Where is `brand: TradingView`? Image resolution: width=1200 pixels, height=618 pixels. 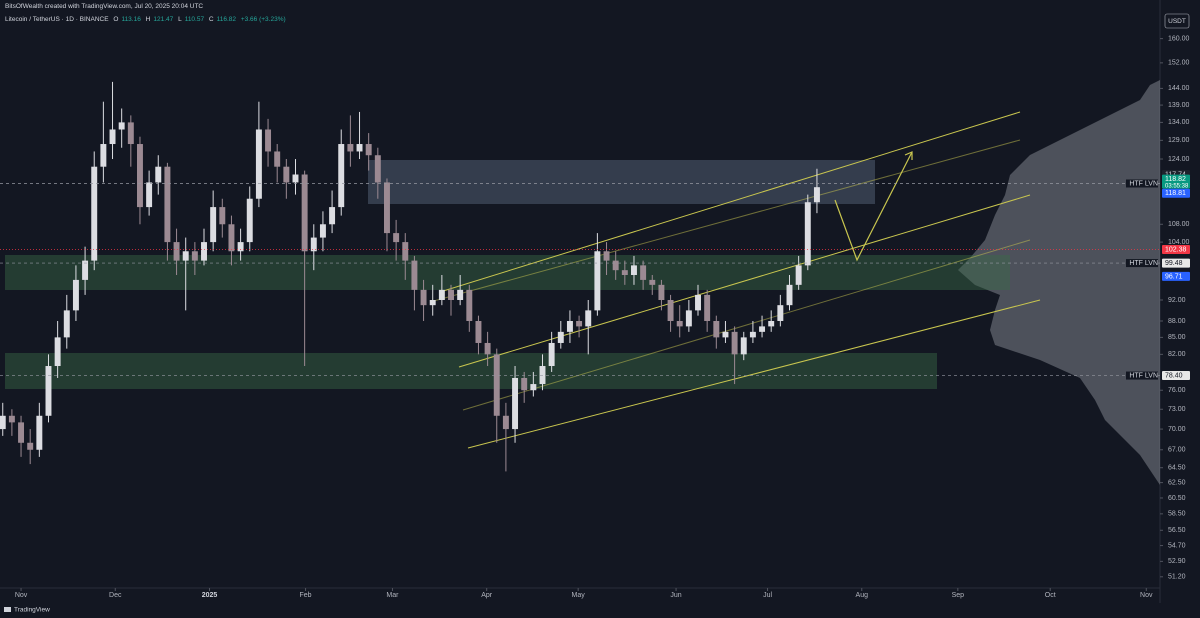
brand: TradingView is located at coordinates (32, 610).